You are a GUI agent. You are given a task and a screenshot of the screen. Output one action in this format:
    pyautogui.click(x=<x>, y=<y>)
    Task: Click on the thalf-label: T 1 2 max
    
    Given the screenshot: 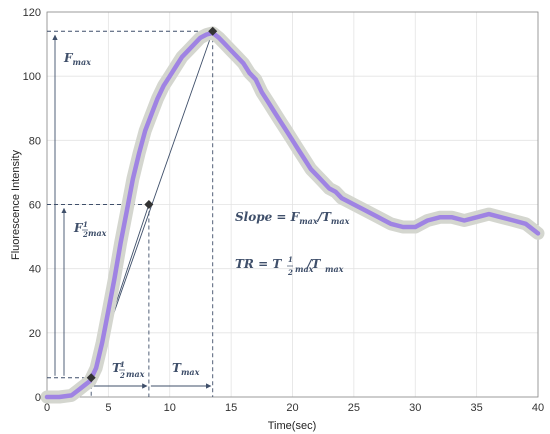 What is the action you would take?
    pyautogui.click(x=128, y=370)
    